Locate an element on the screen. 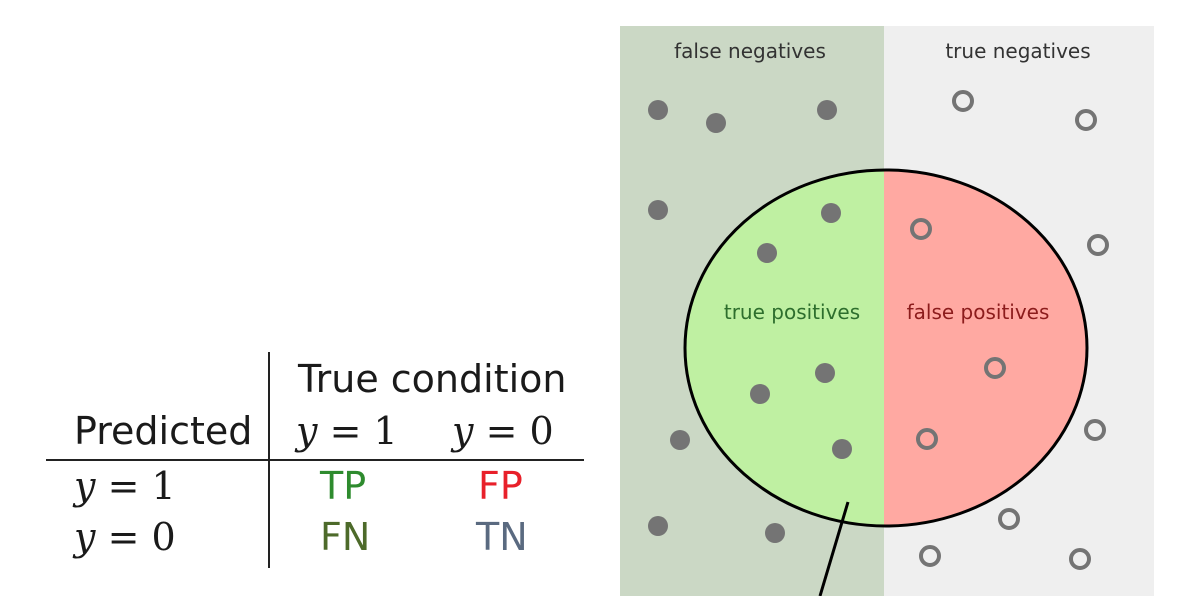 The image size is (1194, 602). false-negatives-label: false negatives is located at coordinates (750, 51).